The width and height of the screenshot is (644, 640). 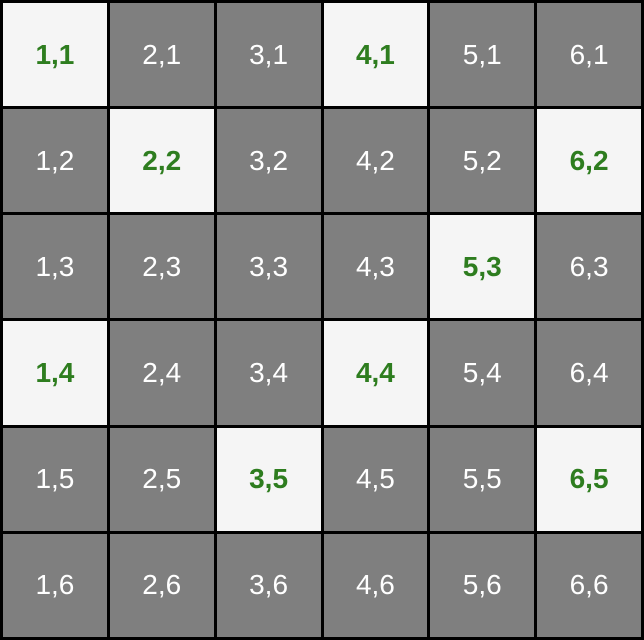 I want to click on board-cell-6-2: 6,2, so click(x=589, y=161).